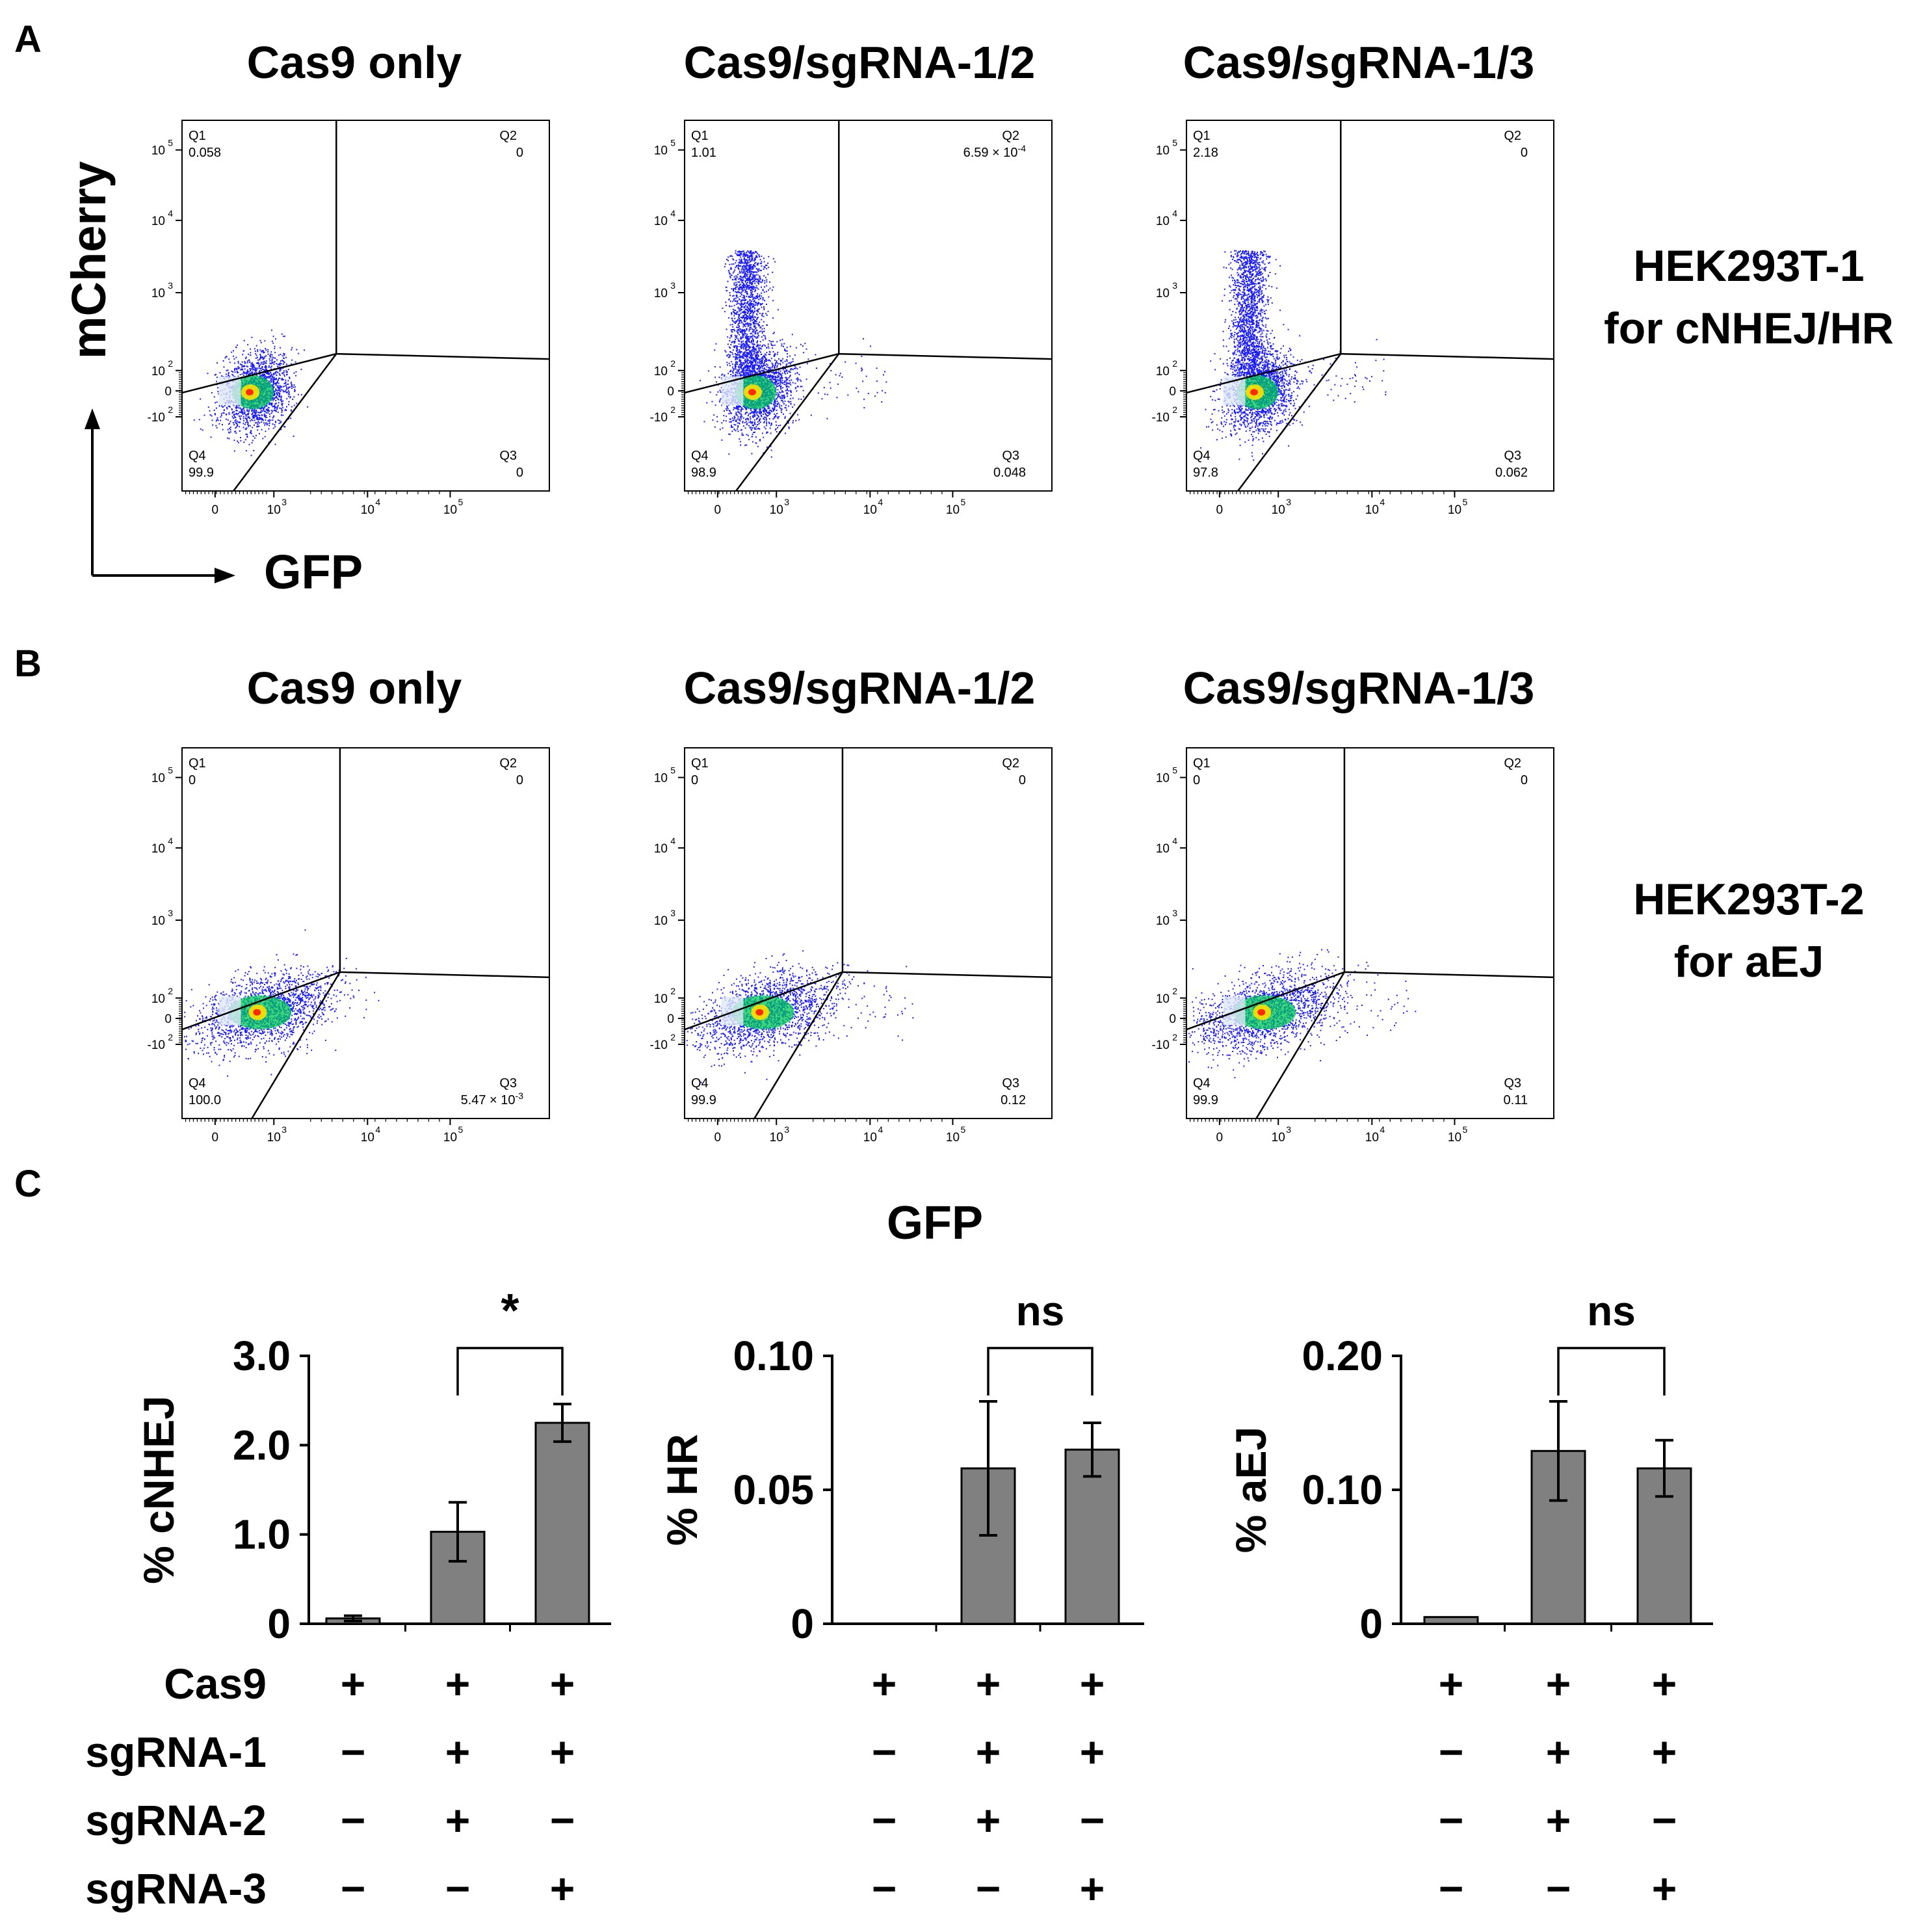  I want to click on col-title-b-2: Cas9/sgRNA-1/2, so click(860, 688).